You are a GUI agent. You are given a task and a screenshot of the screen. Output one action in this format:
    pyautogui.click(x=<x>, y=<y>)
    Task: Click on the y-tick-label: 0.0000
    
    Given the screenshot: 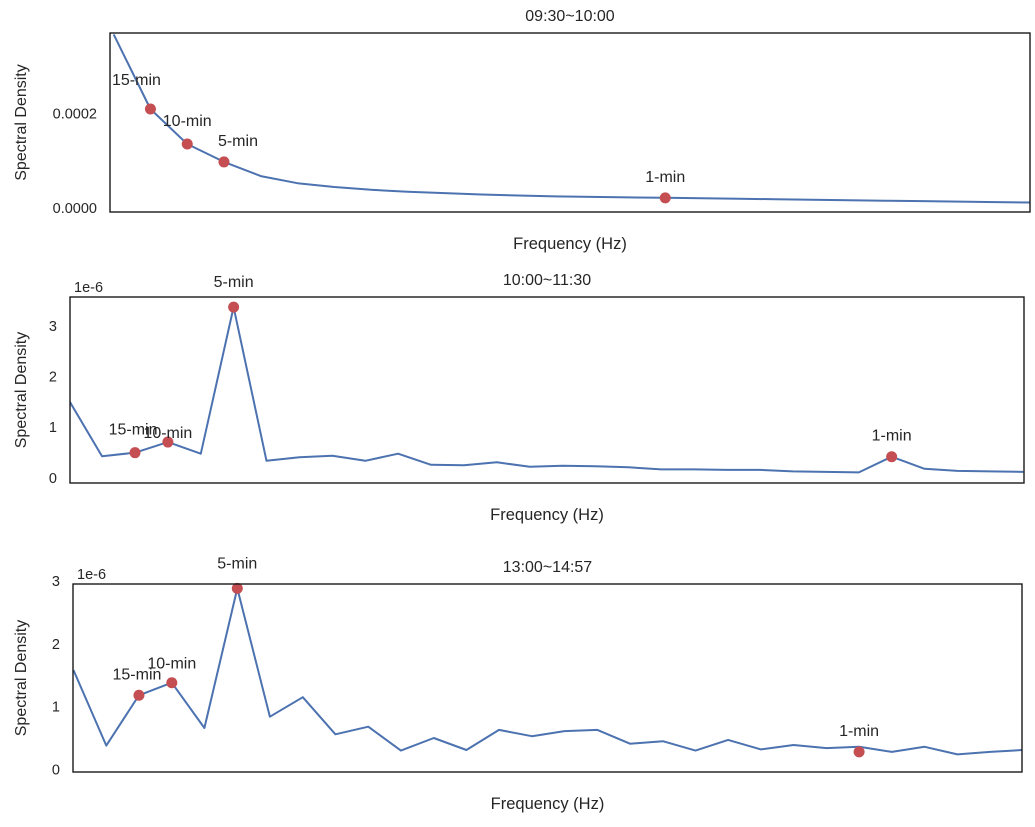 What is the action you would take?
    pyautogui.click(x=75, y=209)
    